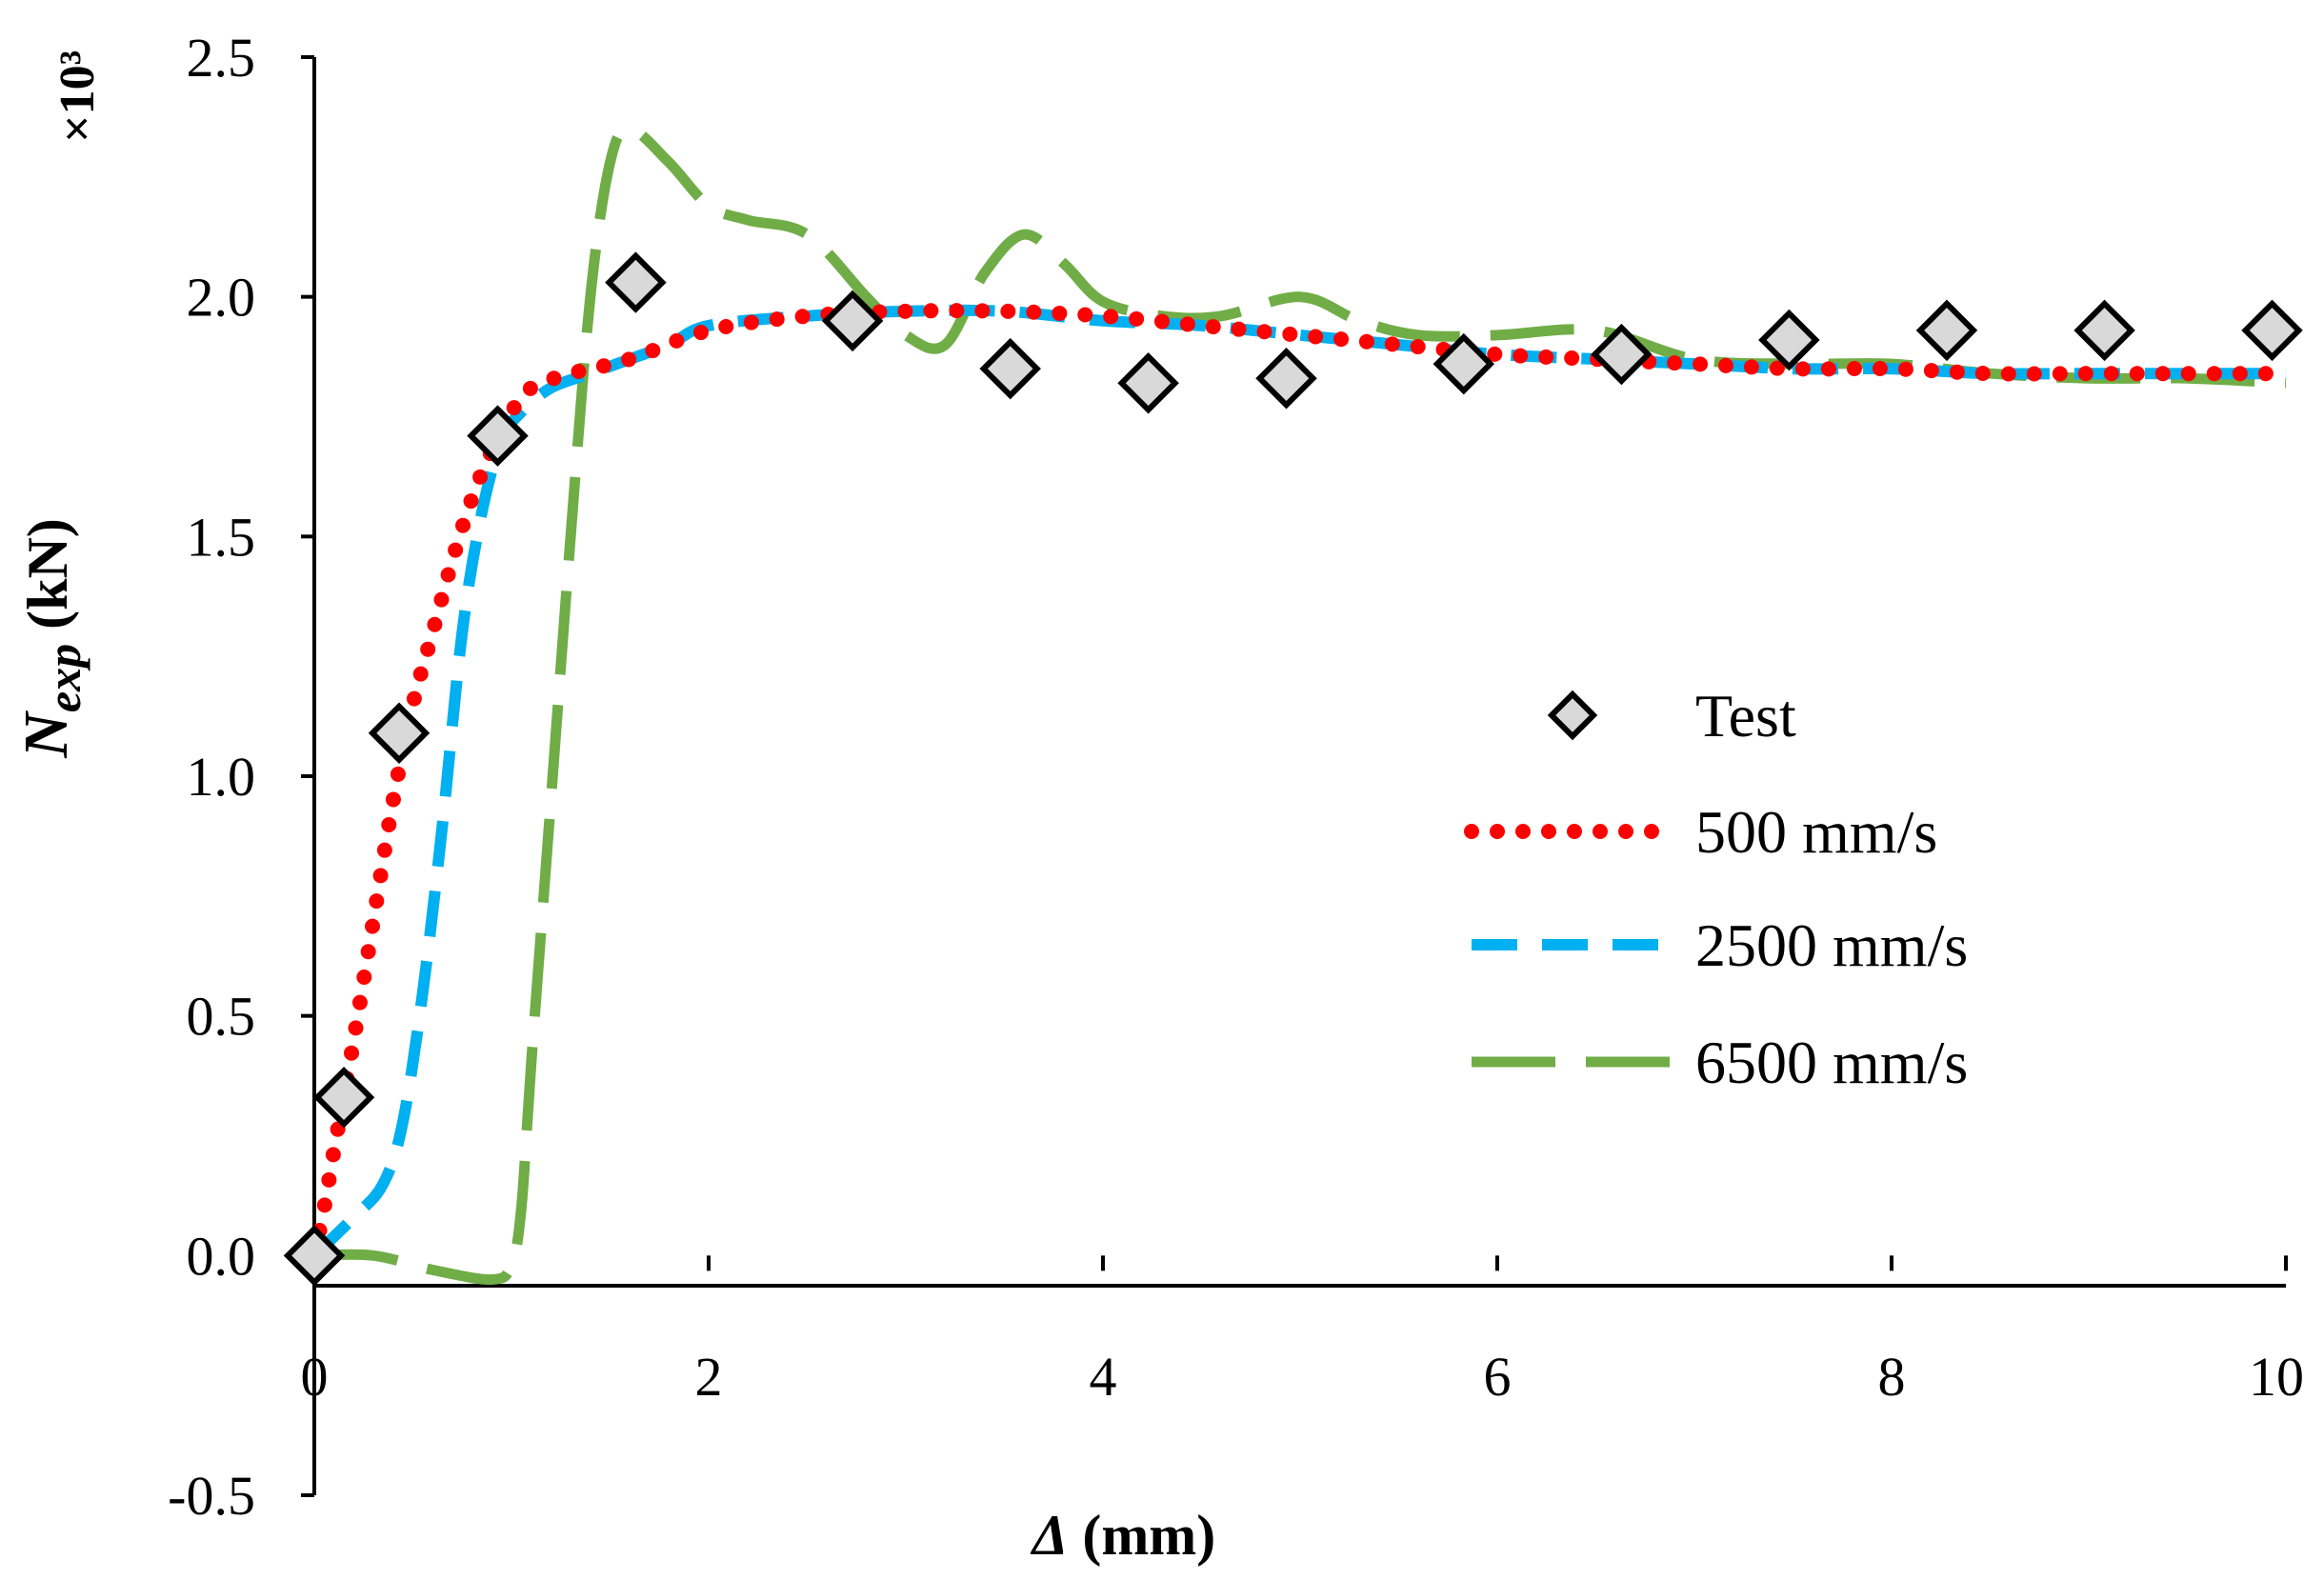 The image size is (2324, 1580). I want to click on legend-label-2500: 2500 mm/s, so click(1832, 945).